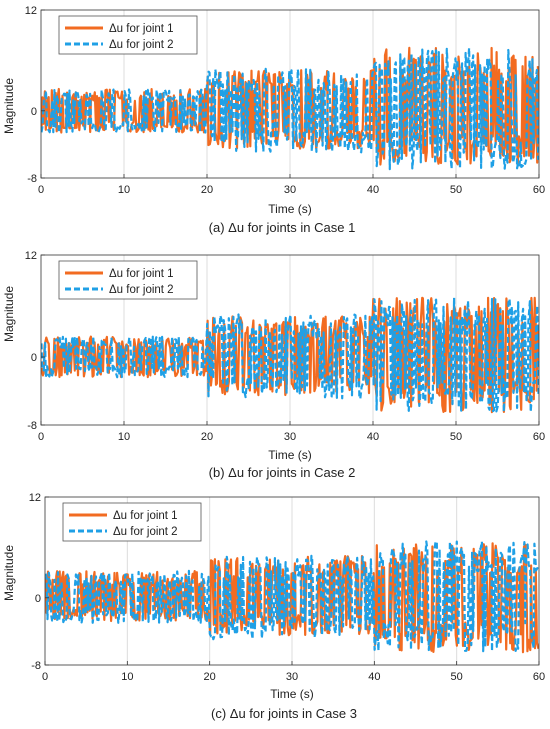 This screenshot has height=729, width=550. What do you see at coordinates (282, 227) in the screenshot?
I see `figure-caption: (a) Δu for joints in Case 1` at bounding box center [282, 227].